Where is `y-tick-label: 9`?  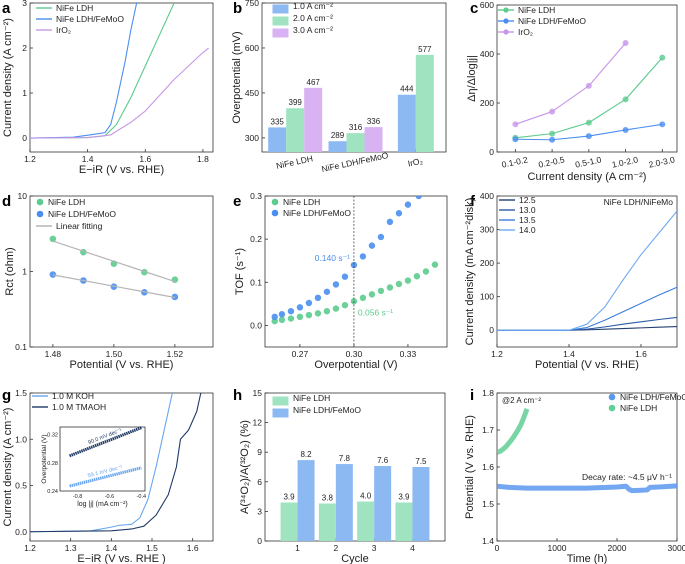 y-tick-label: 9 is located at coordinates (259, 452).